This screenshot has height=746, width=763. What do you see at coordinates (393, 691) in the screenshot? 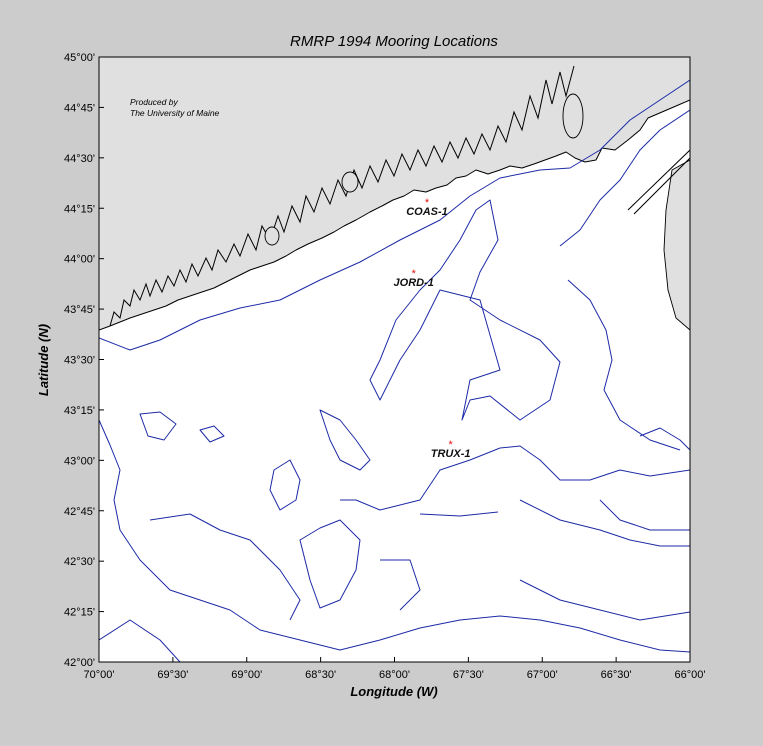
I see `x-axis-label: Longitude (W)` at bounding box center [393, 691].